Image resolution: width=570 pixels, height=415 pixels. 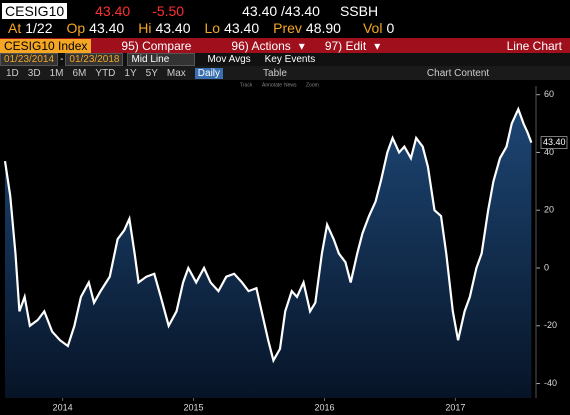 What do you see at coordinates (62, 59) in the screenshot?
I see `dash: -` at bounding box center [62, 59].